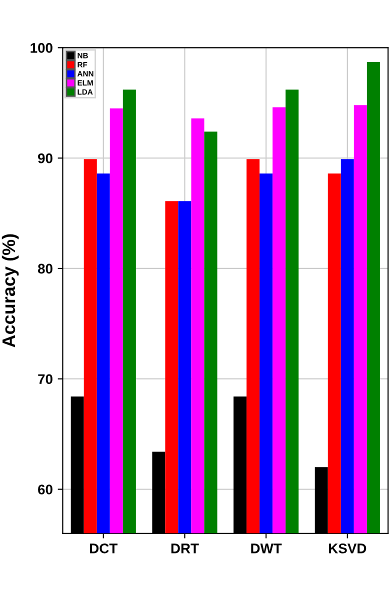 The image size is (392, 596). I want to click on y-tick-label: 100, so click(41, 48).